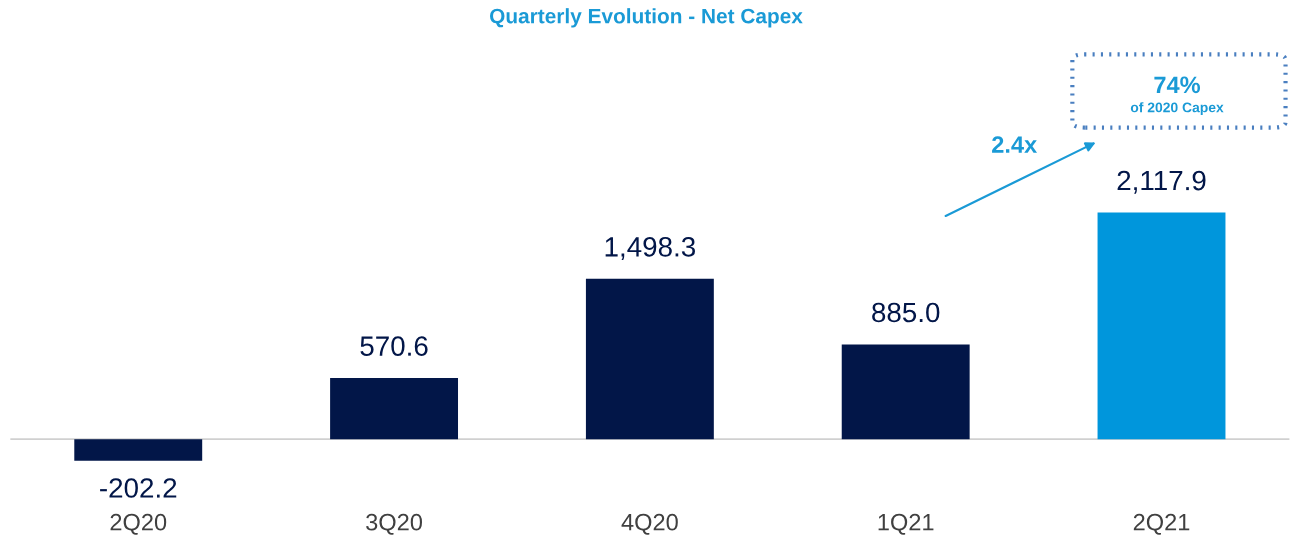 This screenshot has height=543, width=1292. What do you see at coordinates (1177, 85) in the screenshot?
I see `text: 74%` at bounding box center [1177, 85].